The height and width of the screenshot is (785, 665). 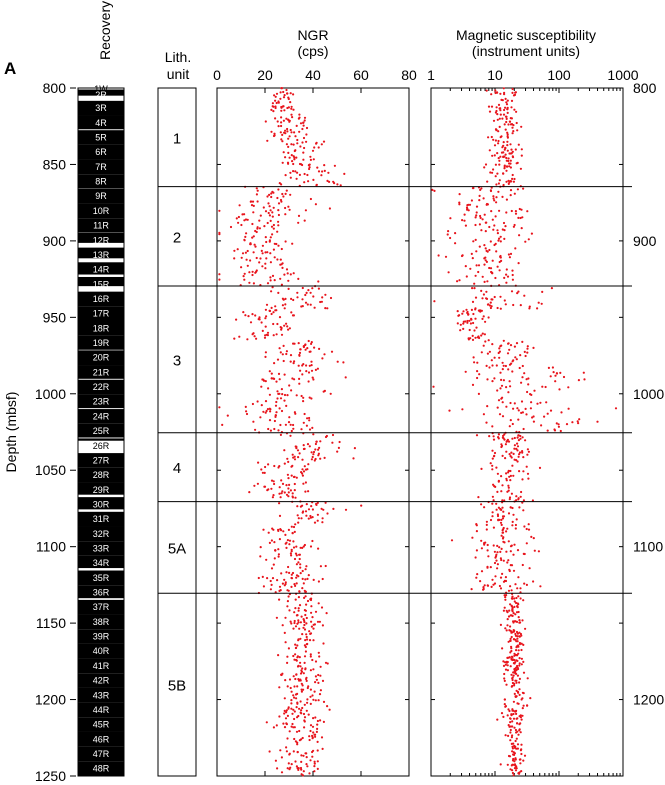 I want to click on recovery-core-label: 4R, so click(x=101, y=123).